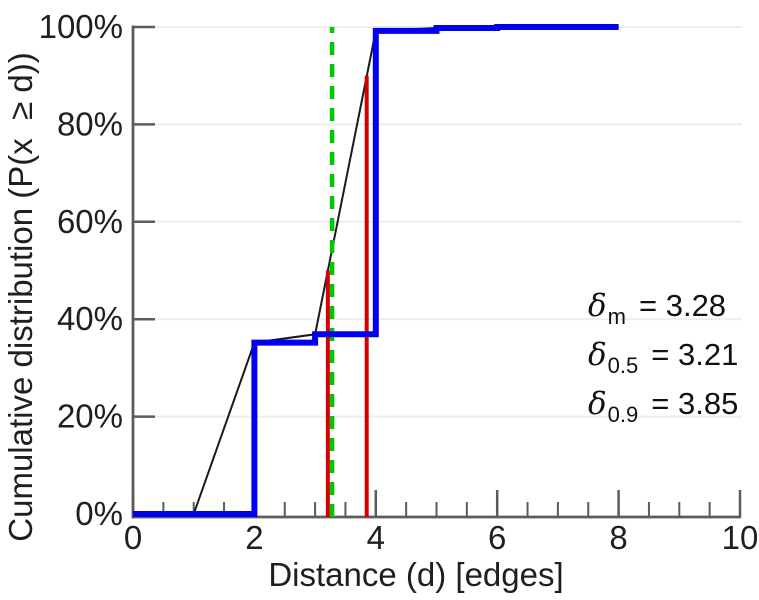  What do you see at coordinates (99, 513) in the screenshot?
I see `y-tick-label: 0%` at bounding box center [99, 513].